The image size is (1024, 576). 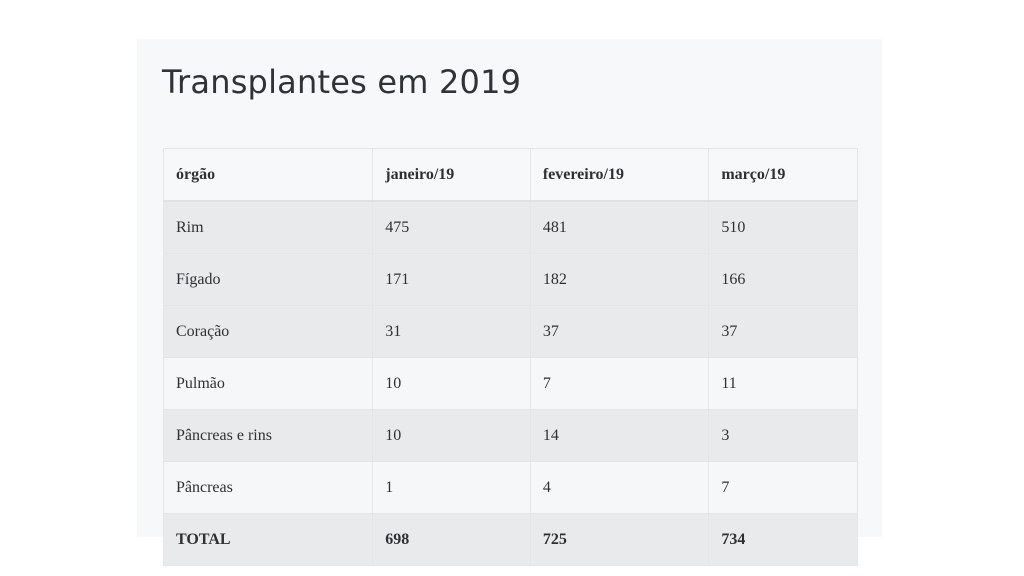 I want to click on cell-march: 37, so click(x=783, y=331).